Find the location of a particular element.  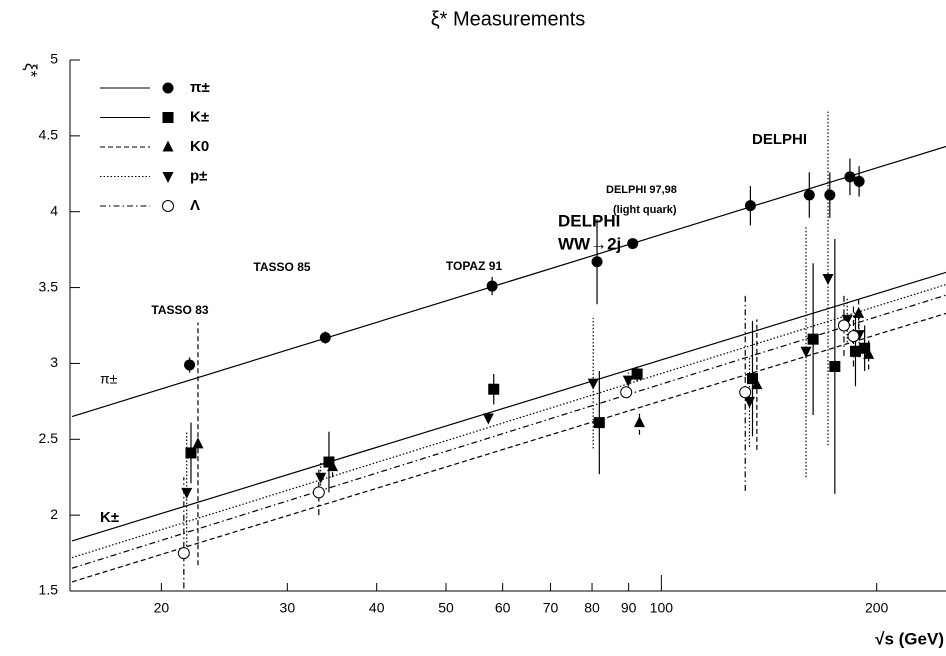

annotation: K± is located at coordinates (109, 517).